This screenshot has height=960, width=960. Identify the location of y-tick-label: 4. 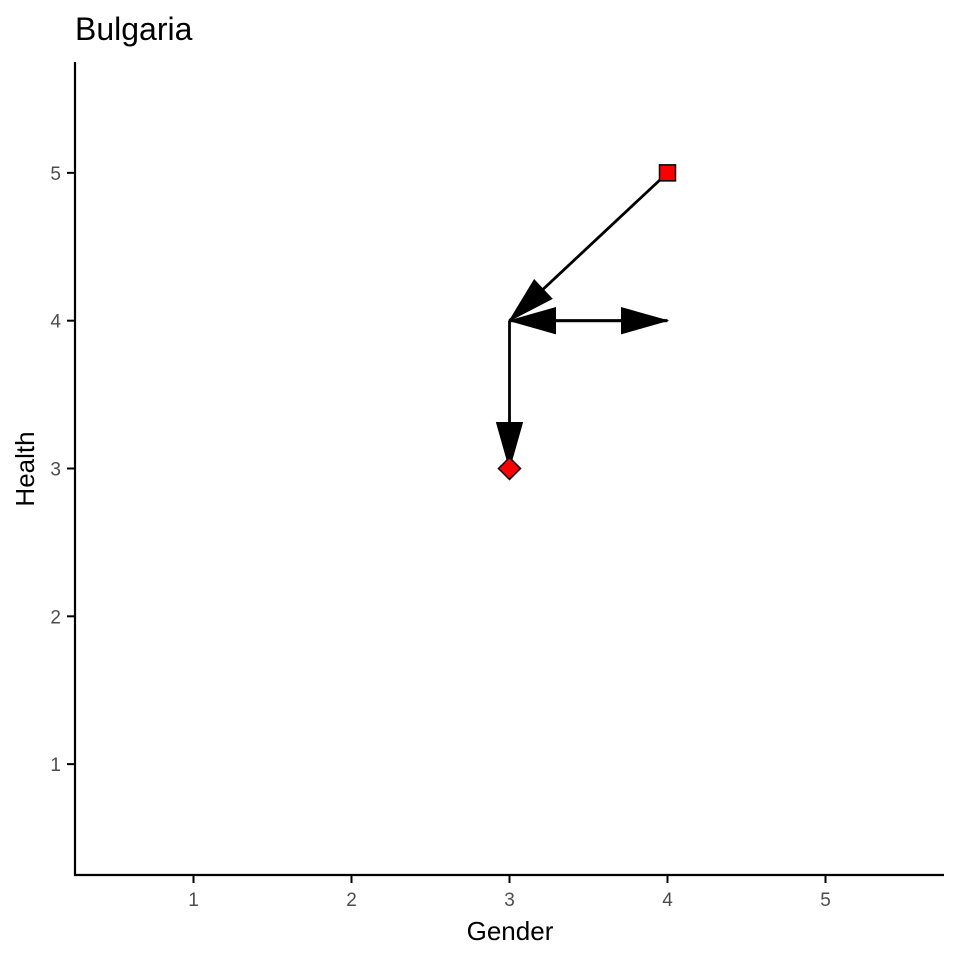
(55, 322).